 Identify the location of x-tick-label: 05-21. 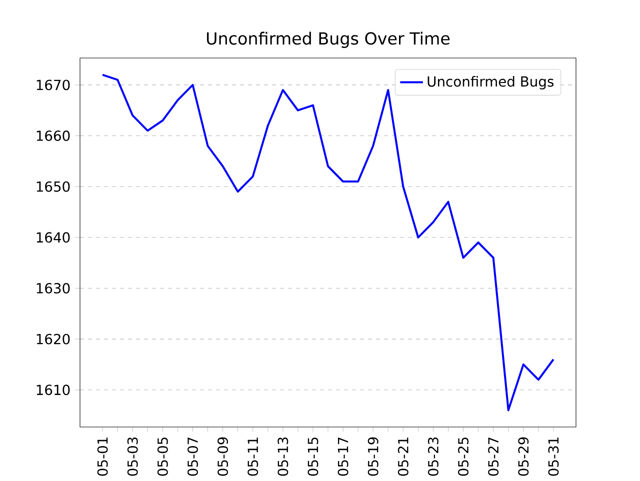
(403, 457).